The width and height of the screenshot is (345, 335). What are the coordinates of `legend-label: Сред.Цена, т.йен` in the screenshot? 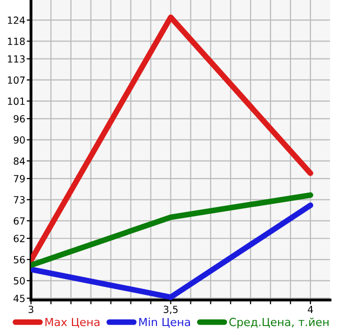 It's located at (279, 323).